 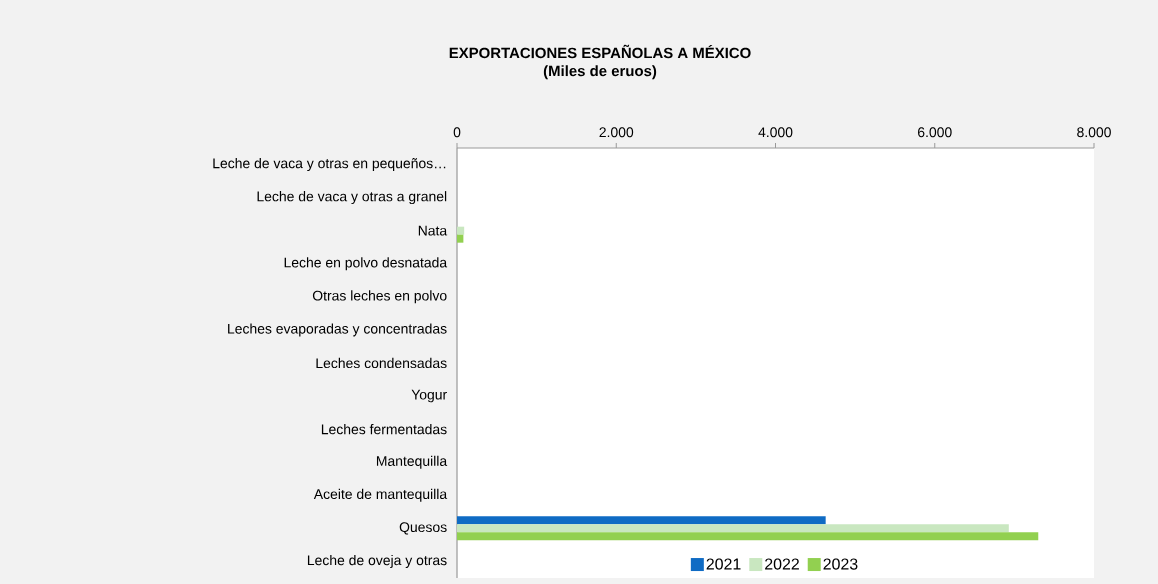 I want to click on y-tick-label: Leche de vaca y otras a granel, so click(x=352, y=198).